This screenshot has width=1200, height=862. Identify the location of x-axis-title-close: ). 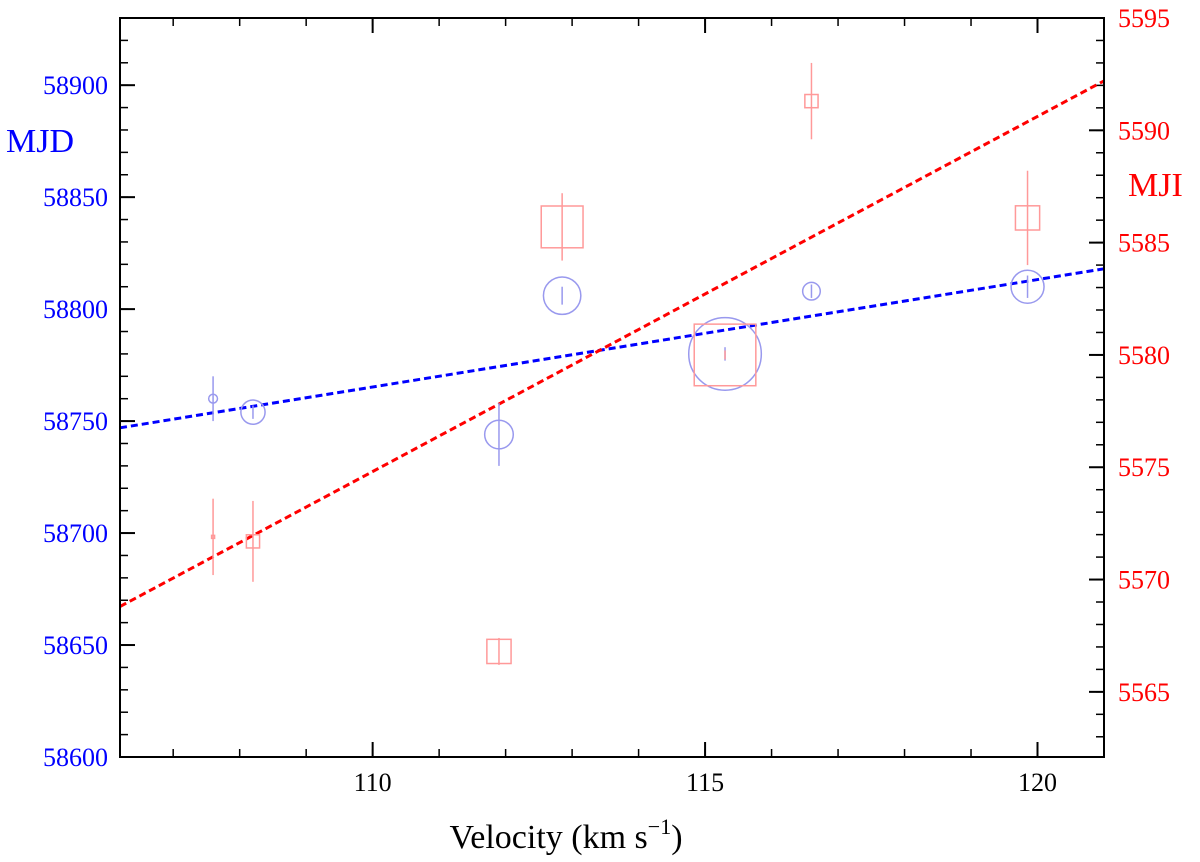
(676, 837).